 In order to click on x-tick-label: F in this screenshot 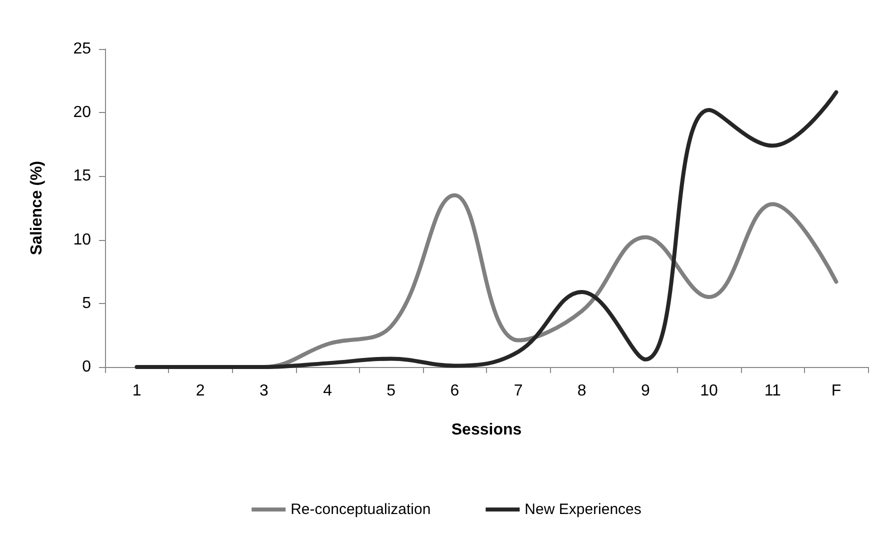, I will do `click(836, 391)`.